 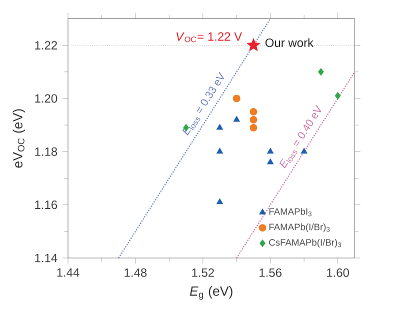 I want to click on y-tick-label: 1.22, so click(x=46, y=45).